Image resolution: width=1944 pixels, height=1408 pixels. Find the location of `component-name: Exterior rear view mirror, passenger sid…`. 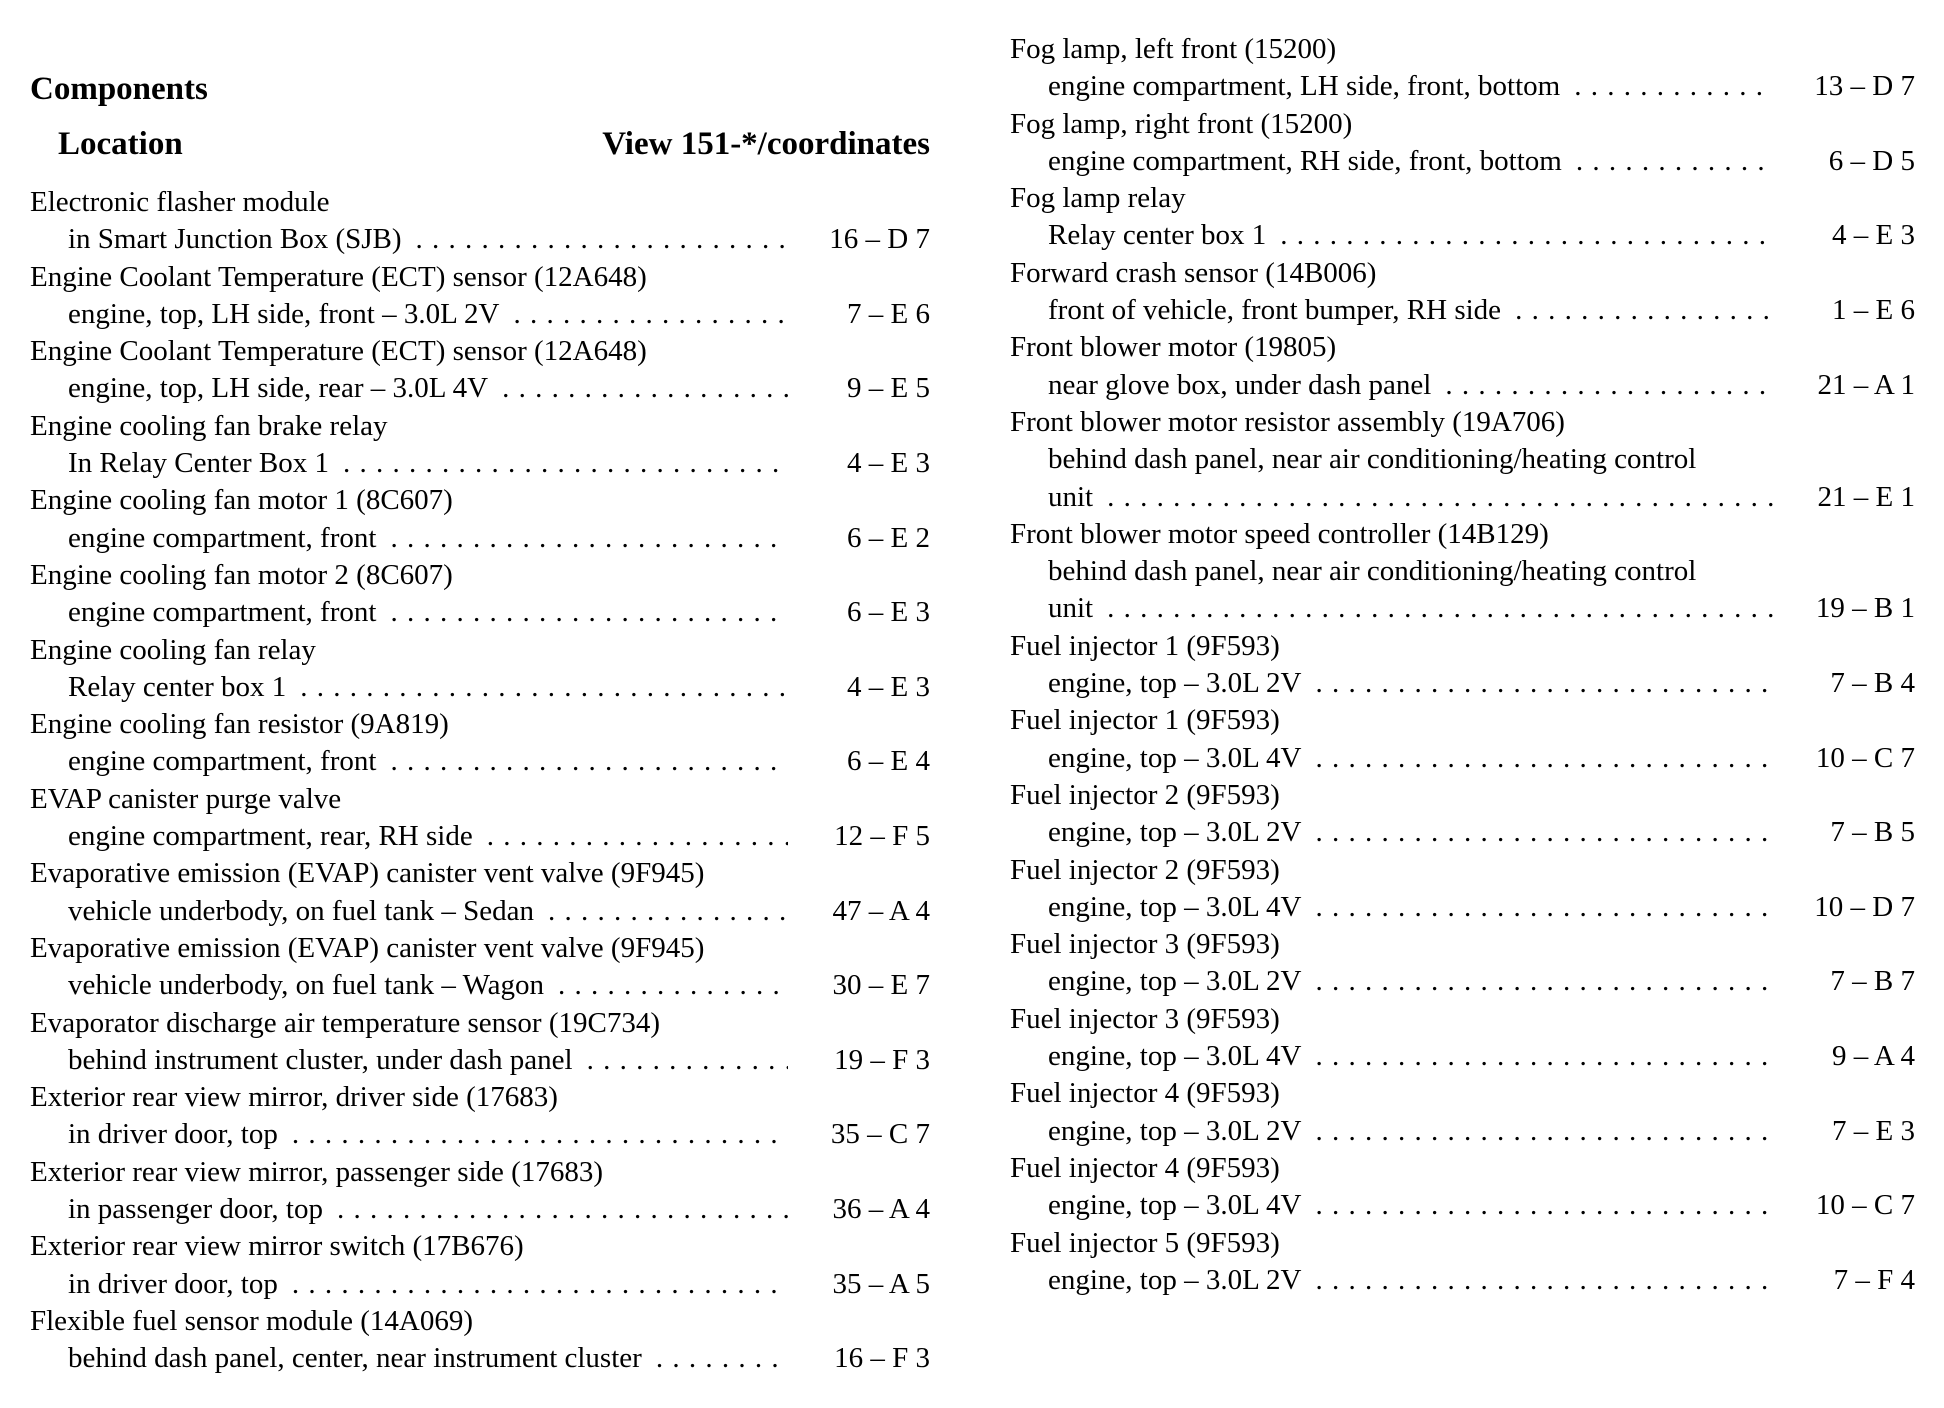

component-name: Exterior rear view mirror, passenger sid… is located at coordinates (316, 1171).